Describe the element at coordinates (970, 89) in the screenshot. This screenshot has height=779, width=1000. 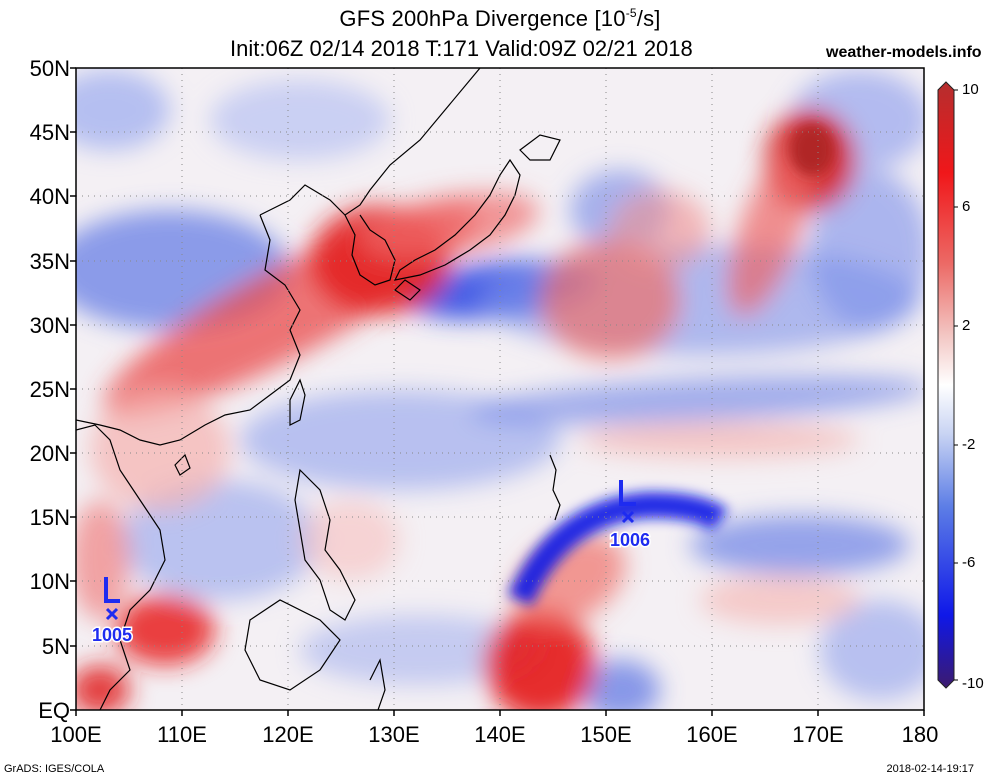
I see `colorbar-label: 10` at that location.